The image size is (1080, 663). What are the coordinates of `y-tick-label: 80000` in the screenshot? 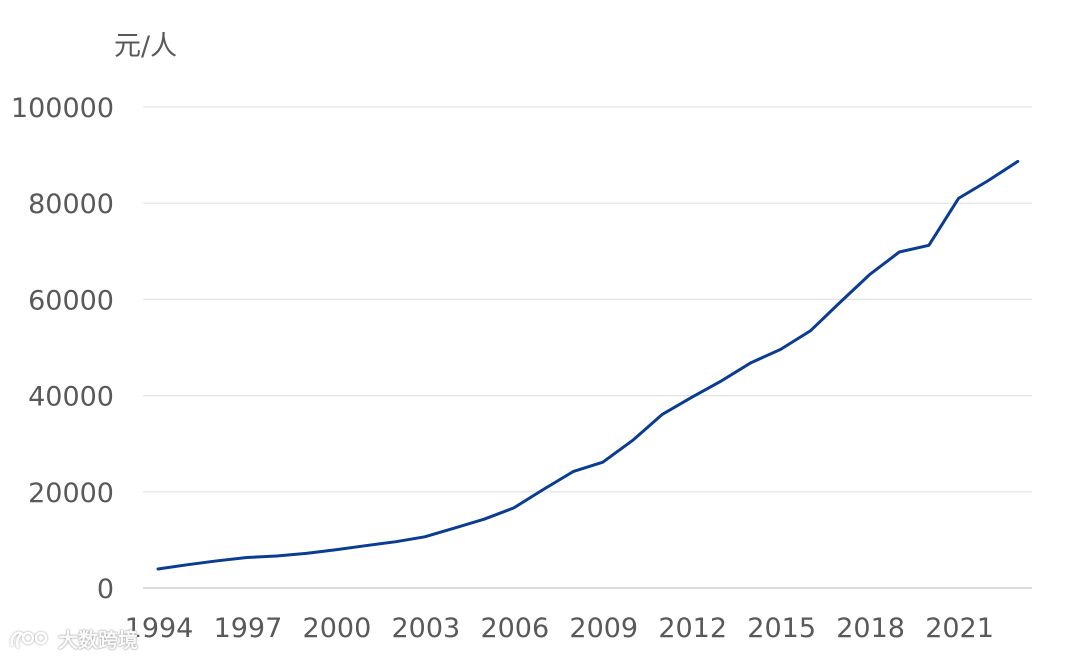 It's located at (71, 204).